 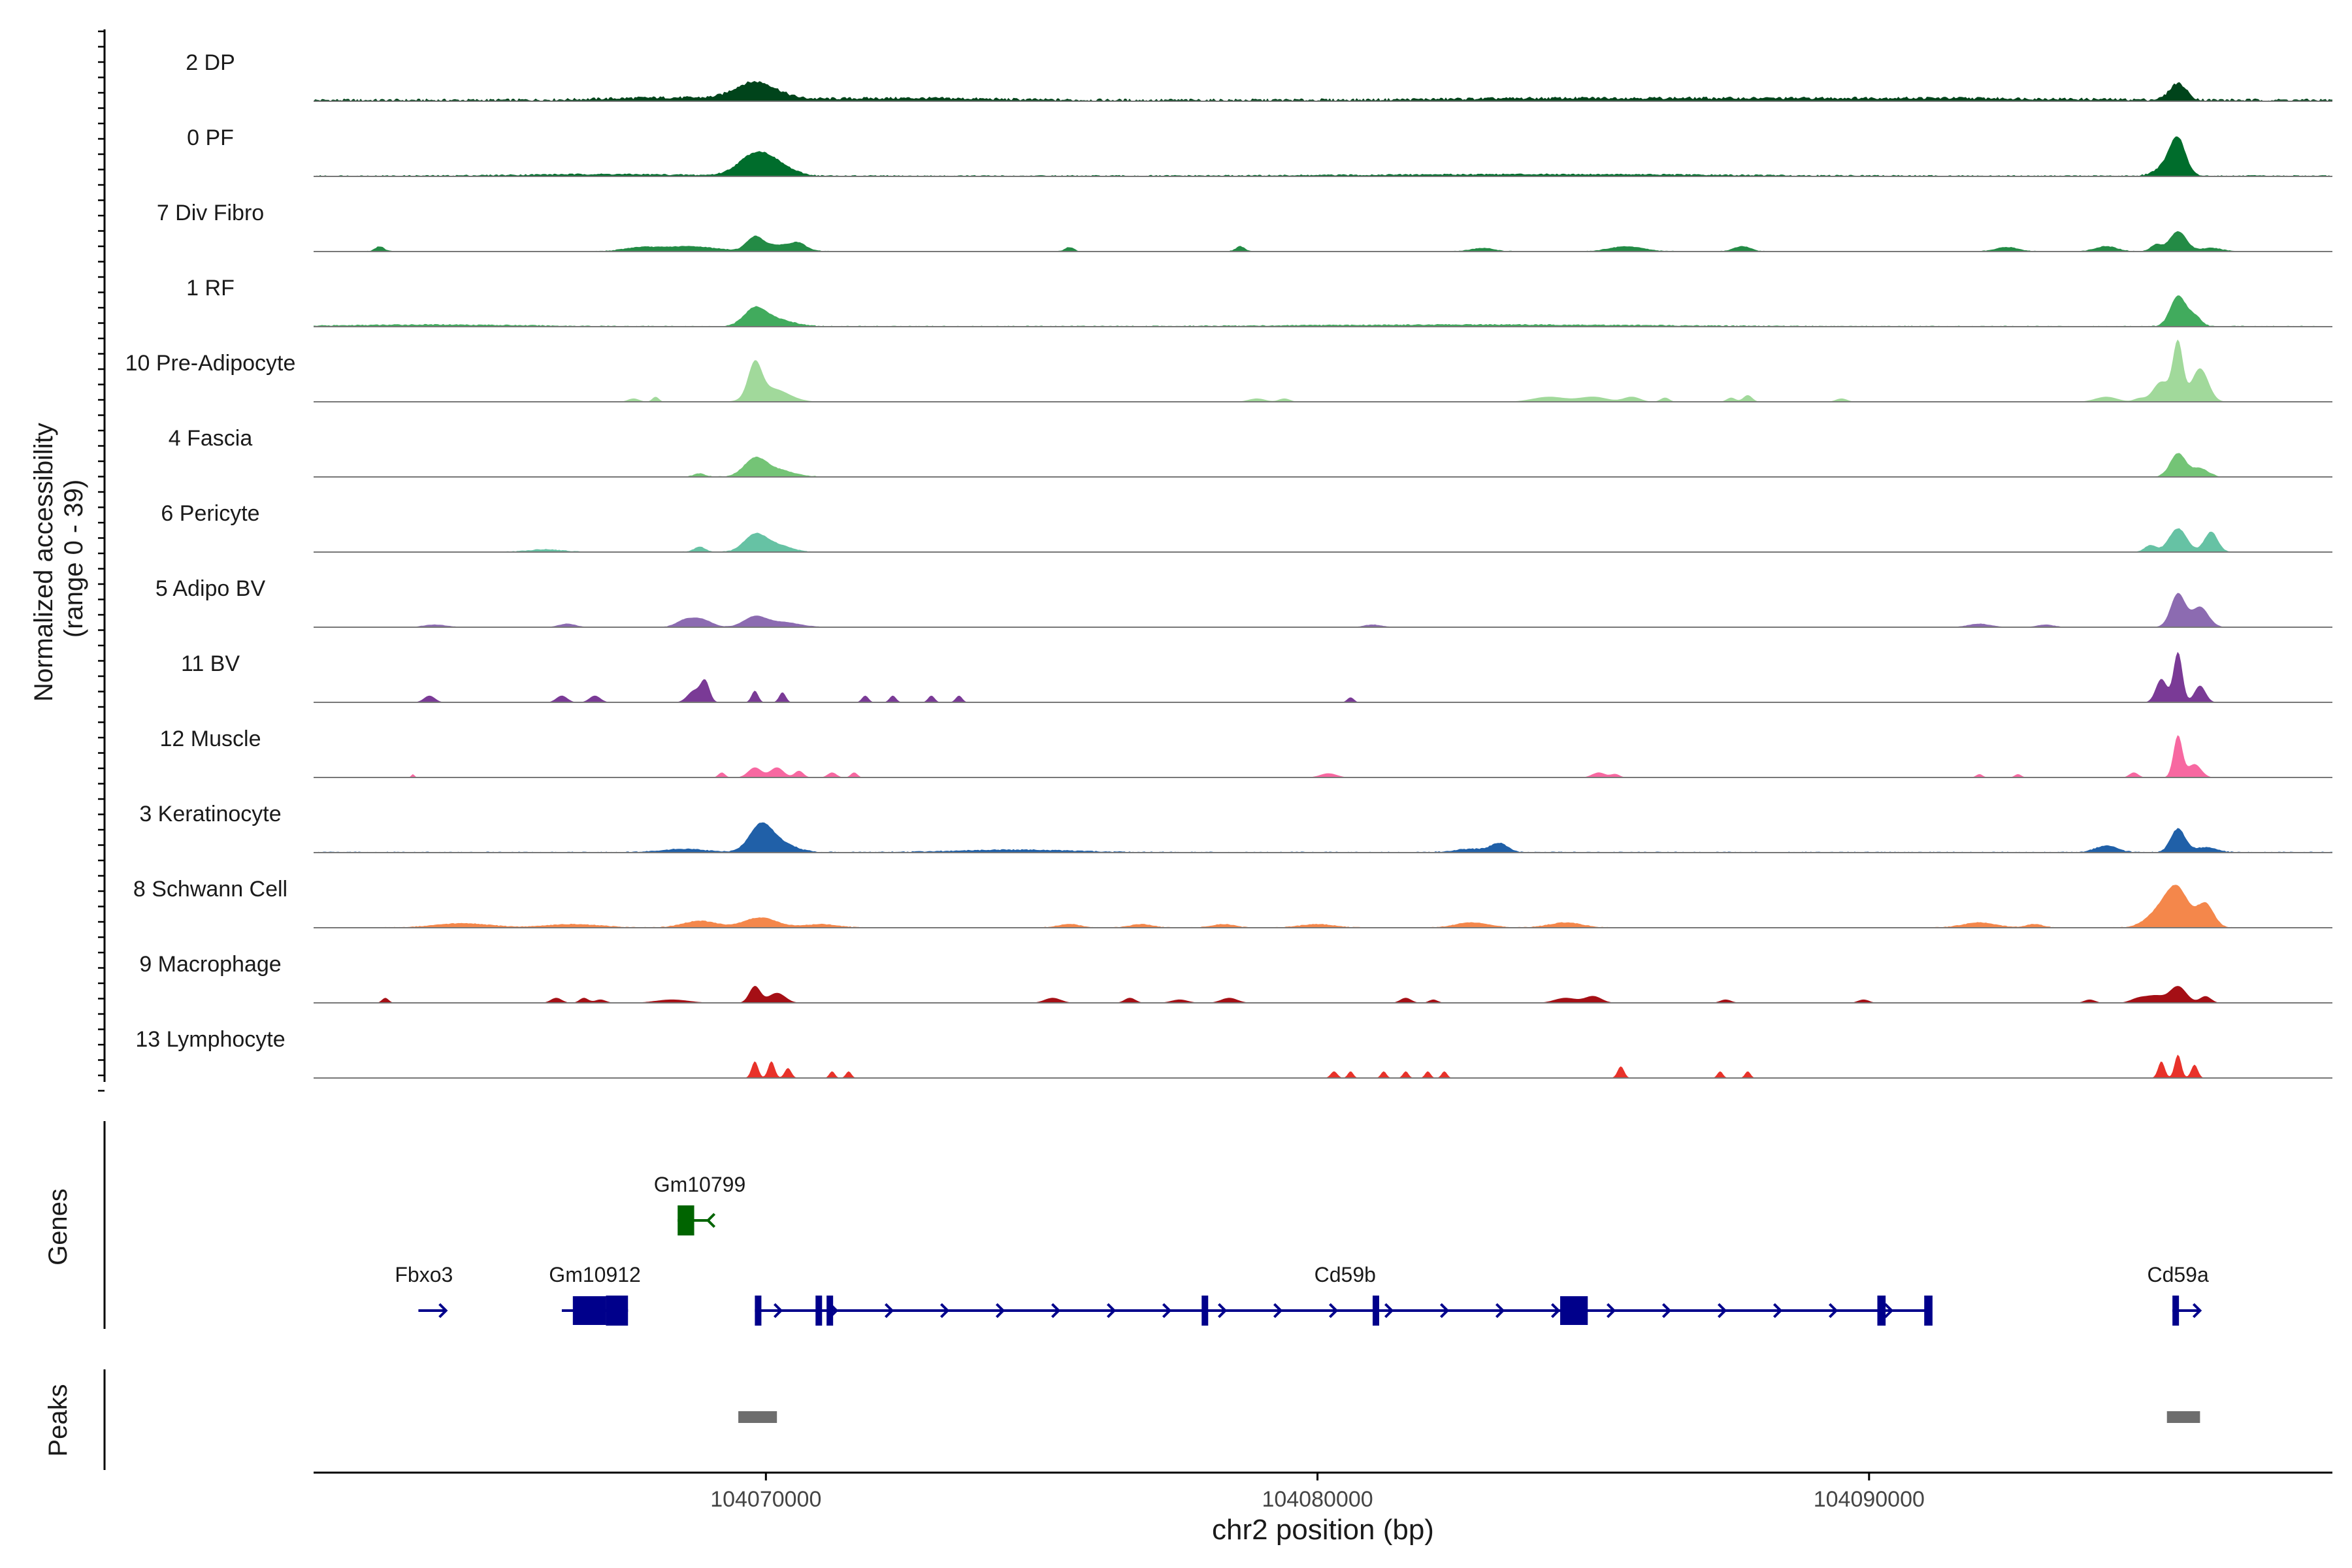 I want to click on x-tick-label: 104080000, so click(x=1317, y=1499).